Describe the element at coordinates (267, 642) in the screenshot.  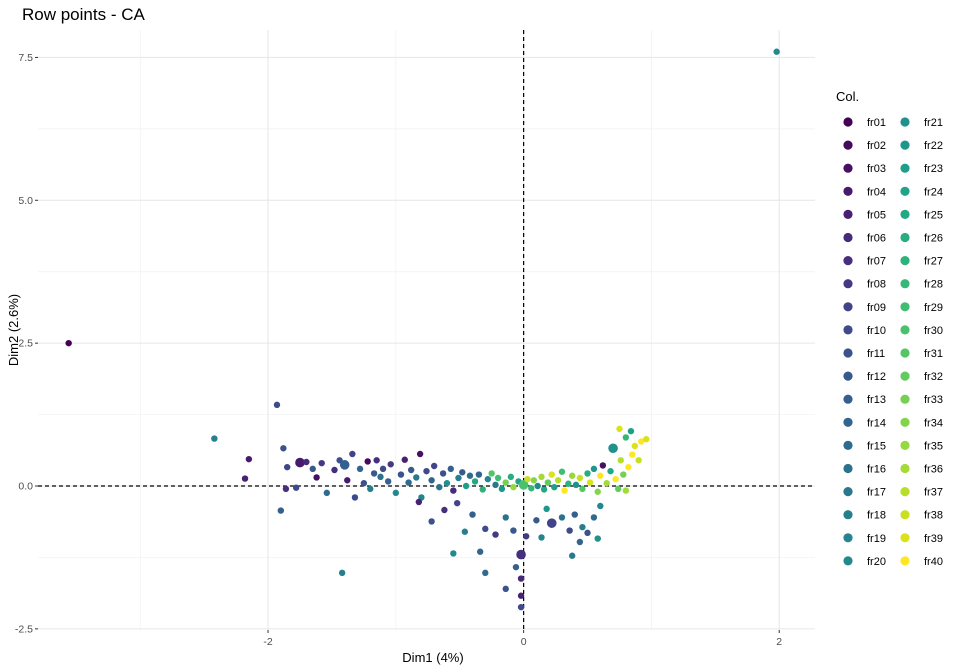
I see `x-tick-label: -2` at that location.